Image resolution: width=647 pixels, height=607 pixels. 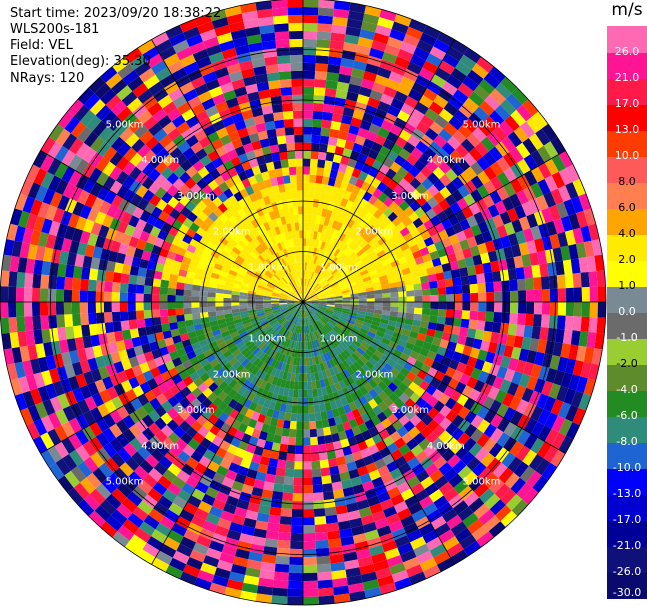 I want to click on colorbar-tick-label: 0.0, so click(x=627, y=311).